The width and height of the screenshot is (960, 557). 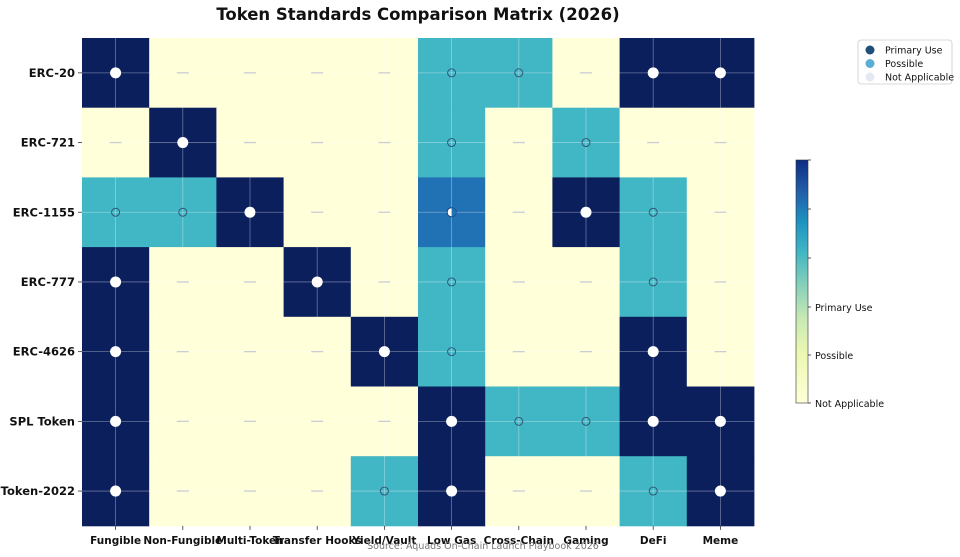 What do you see at coordinates (914, 51) in the screenshot?
I see `legend-label: Primary Use` at bounding box center [914, 51].